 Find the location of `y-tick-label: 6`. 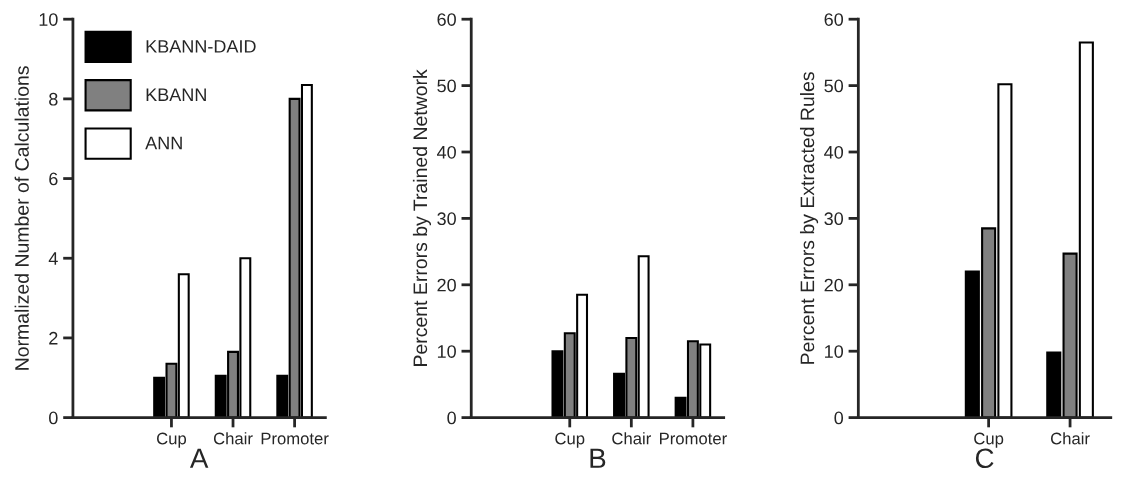

y-tick-label: 6 is located at coordinates (53, 179).